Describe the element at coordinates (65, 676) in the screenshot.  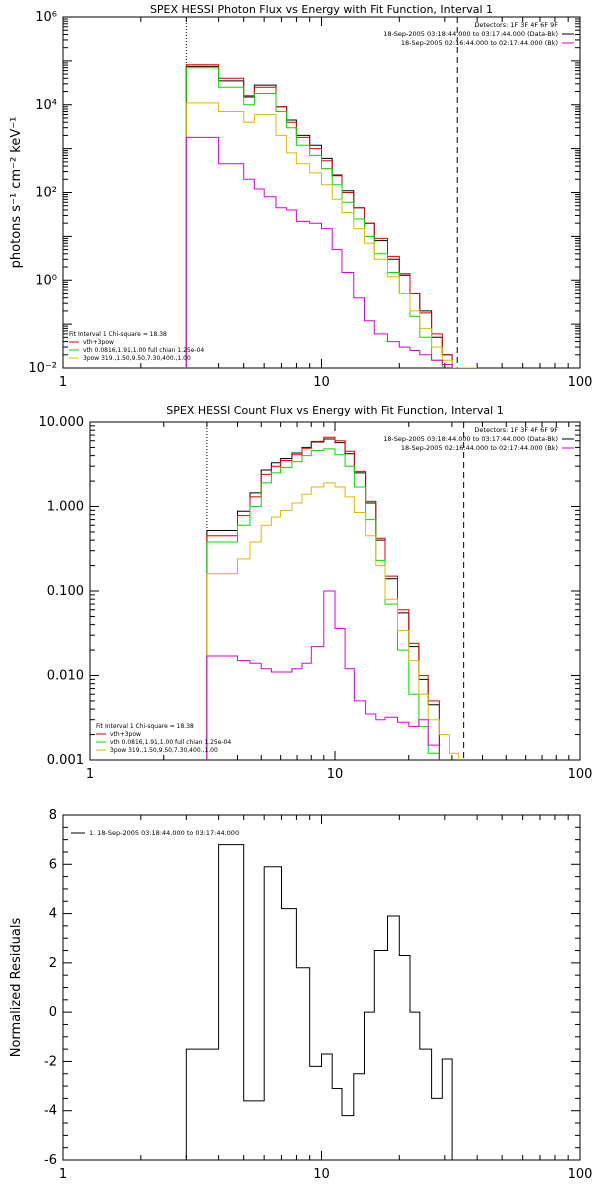
I see `y-tick-label: 0.010` at that location.